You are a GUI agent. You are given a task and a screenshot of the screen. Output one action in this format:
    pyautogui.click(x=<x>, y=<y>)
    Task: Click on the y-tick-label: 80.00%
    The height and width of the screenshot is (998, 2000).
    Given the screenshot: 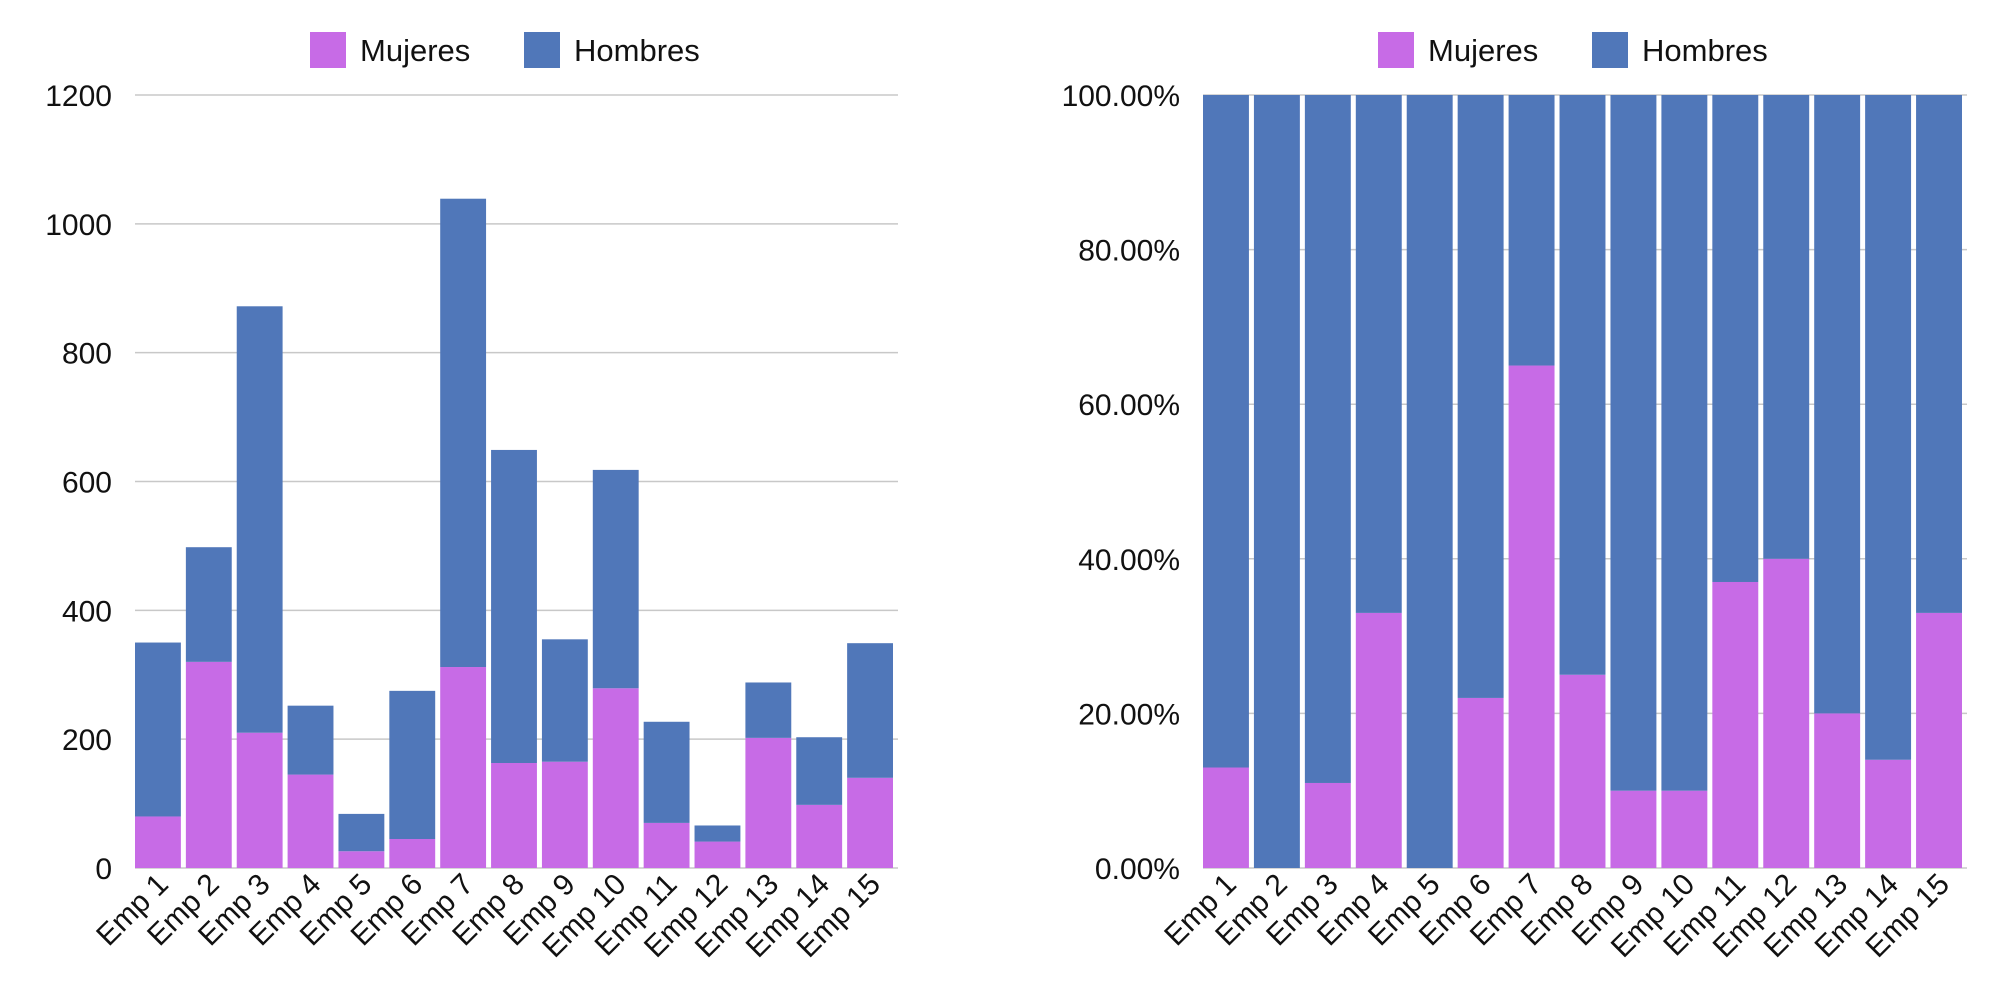 What is the action you would take?
    pyautogui.click(x=1129, y=251)
    